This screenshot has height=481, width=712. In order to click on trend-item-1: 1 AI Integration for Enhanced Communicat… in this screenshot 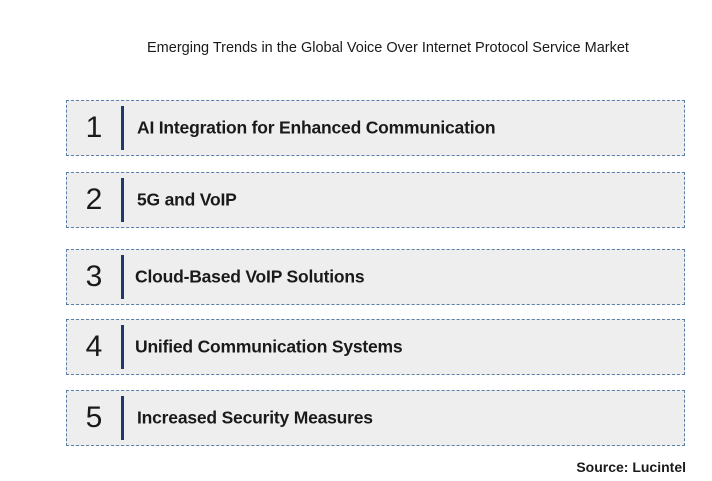, I will do `click(375, 128)`.